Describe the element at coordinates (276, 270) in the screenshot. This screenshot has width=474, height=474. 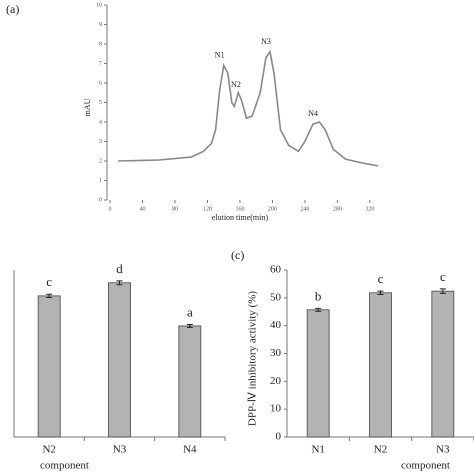
I see `y-tick-label: 60` at that location.